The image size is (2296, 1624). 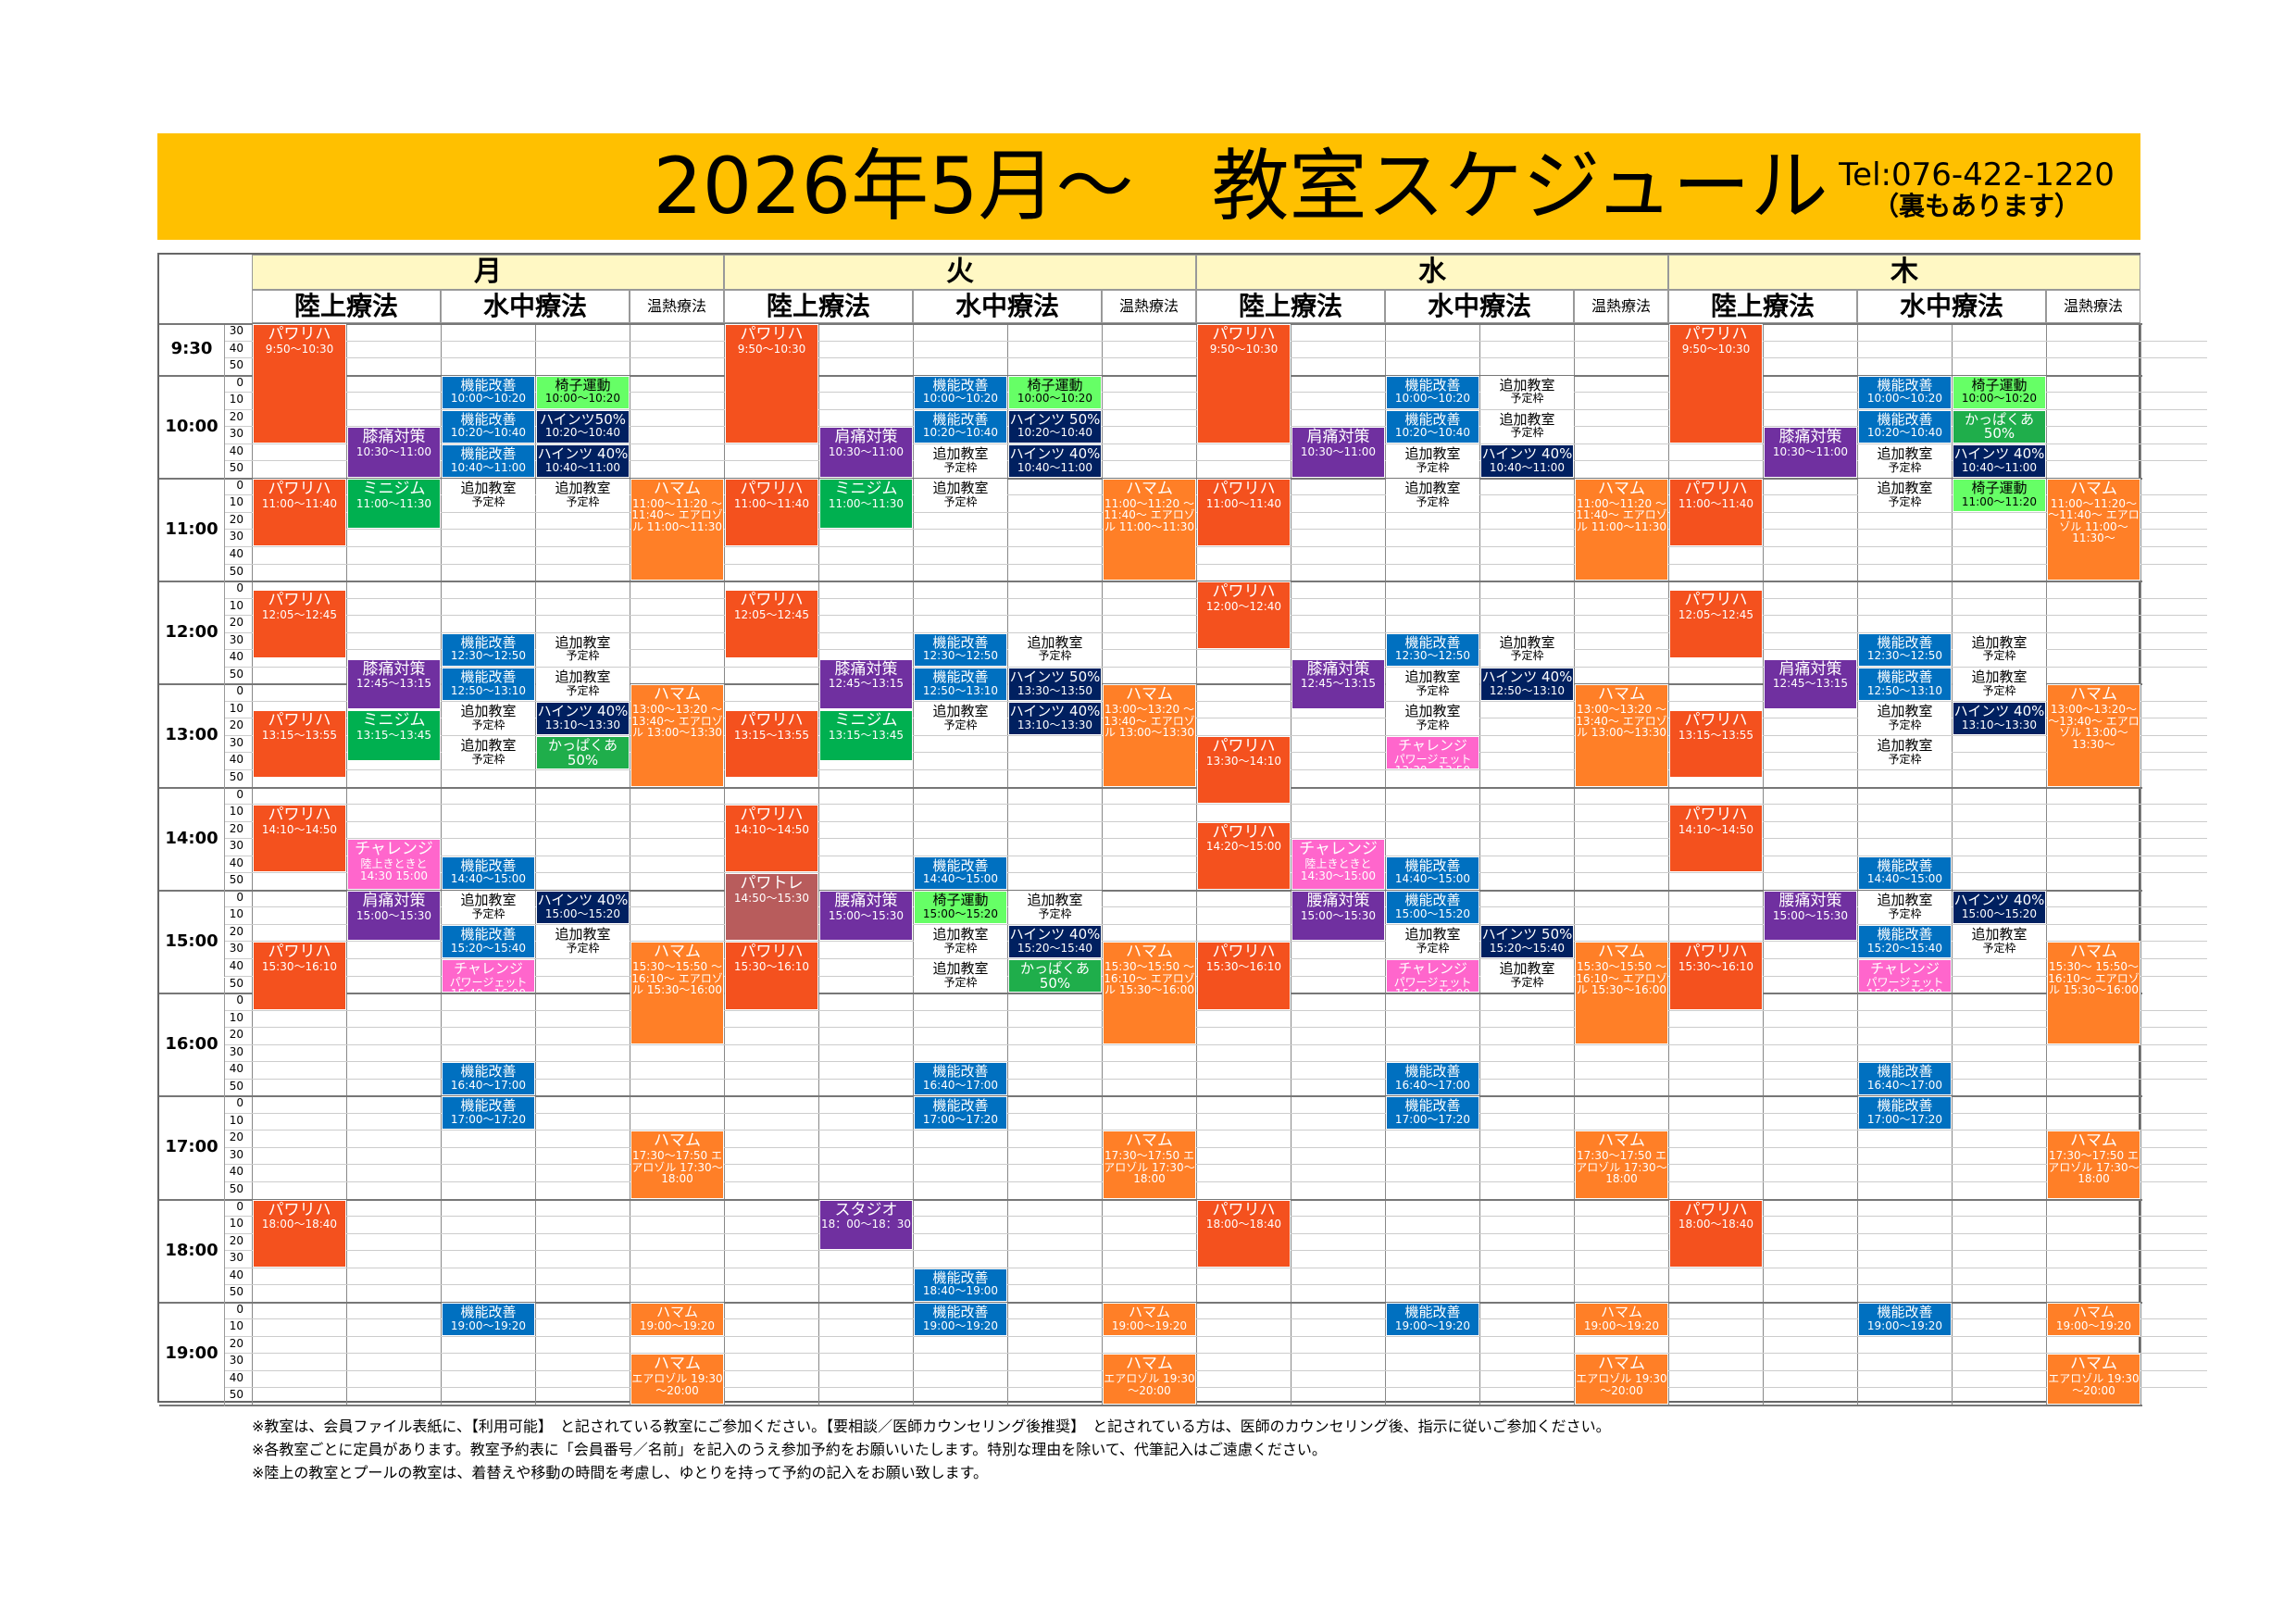 I want to click on class-block: 機能改善 18:40～19:00, so click(x=960, y=1285).